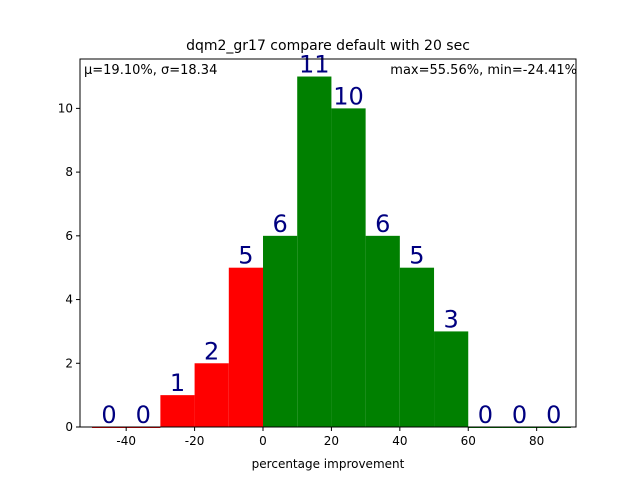 The width and height of the screenshot is (640, 480). I want to click on x-tick-label: -40, so click(126, 441).